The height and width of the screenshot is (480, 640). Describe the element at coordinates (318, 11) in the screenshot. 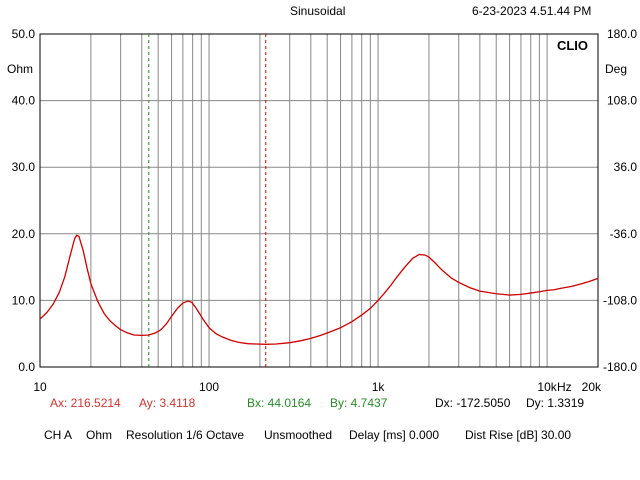

I see `chart-title: Sinusoidal` at that location.